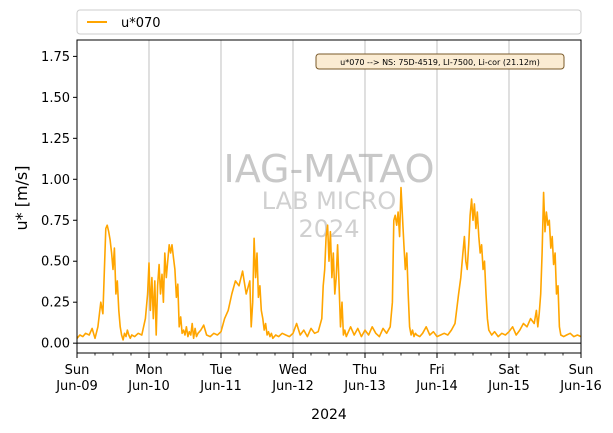 The image size is (613, 433). Describe the element at coordinates (292, 386) in the screenshot. I see `x-tick-label-date: Jun-12` at that location.